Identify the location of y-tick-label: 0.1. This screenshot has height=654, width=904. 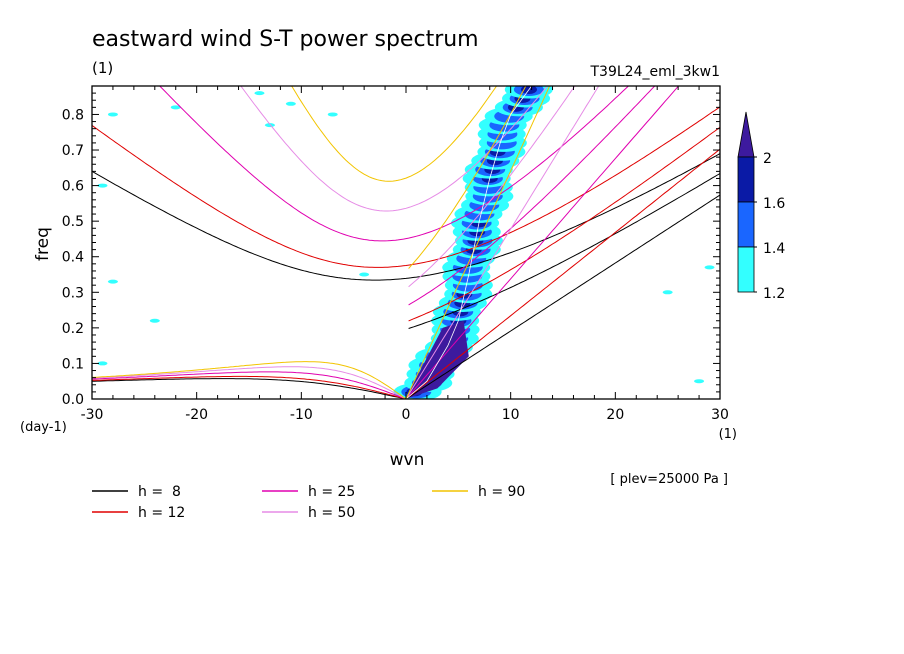
(73, 364).